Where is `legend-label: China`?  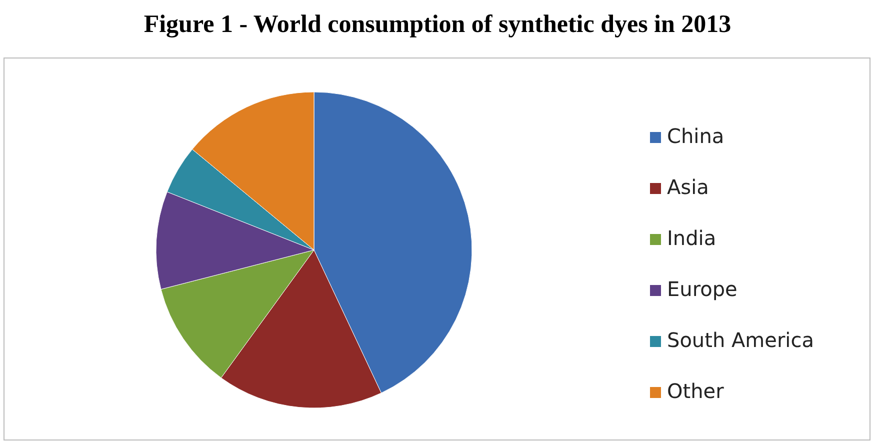
legend-label: China is located at coordinates (695, 136).